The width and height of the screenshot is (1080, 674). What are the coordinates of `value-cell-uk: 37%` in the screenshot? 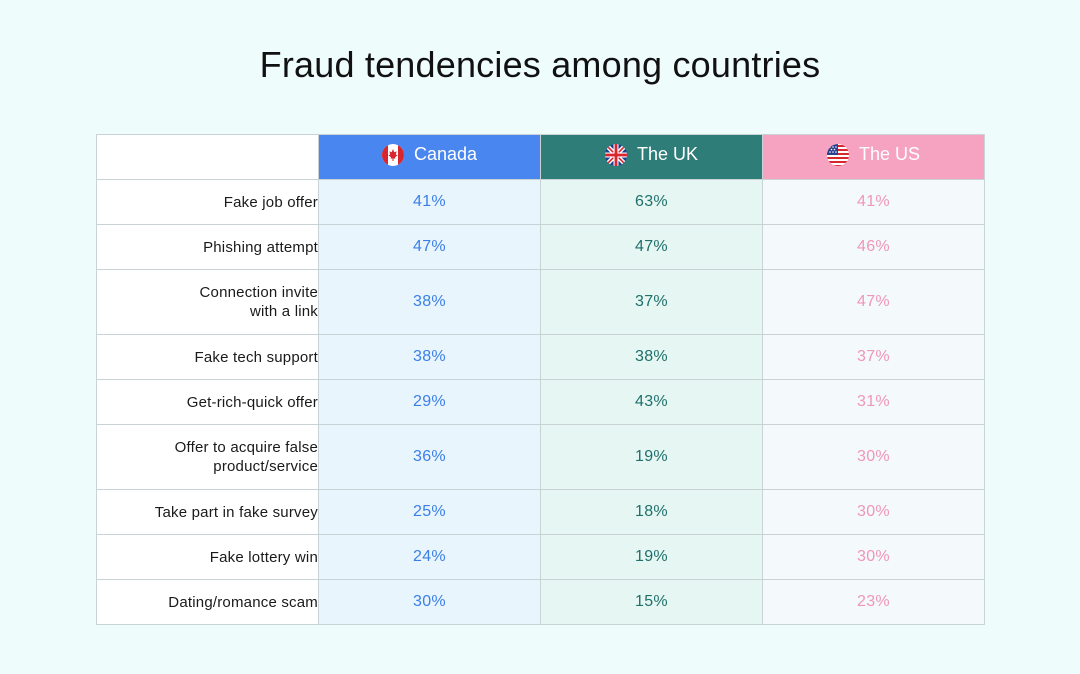 It's located at (651, 302).